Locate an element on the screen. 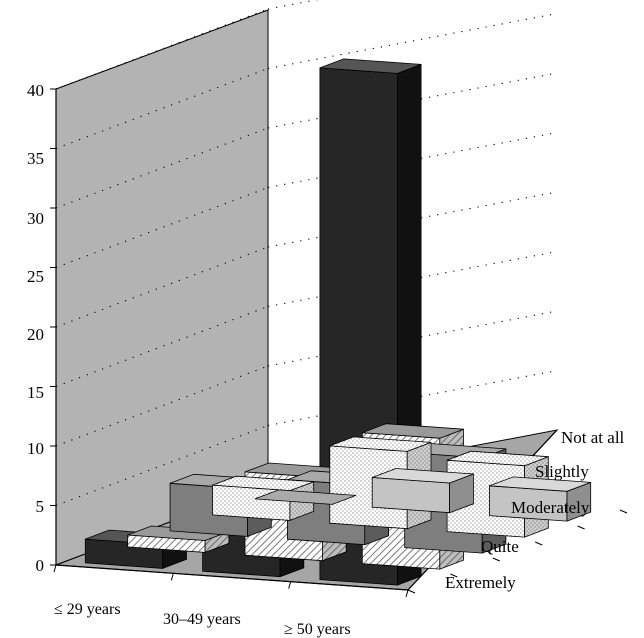 Image resolution: width=644 pixels, height=638 pixels. x-axis is located at coordinates (232, 577).